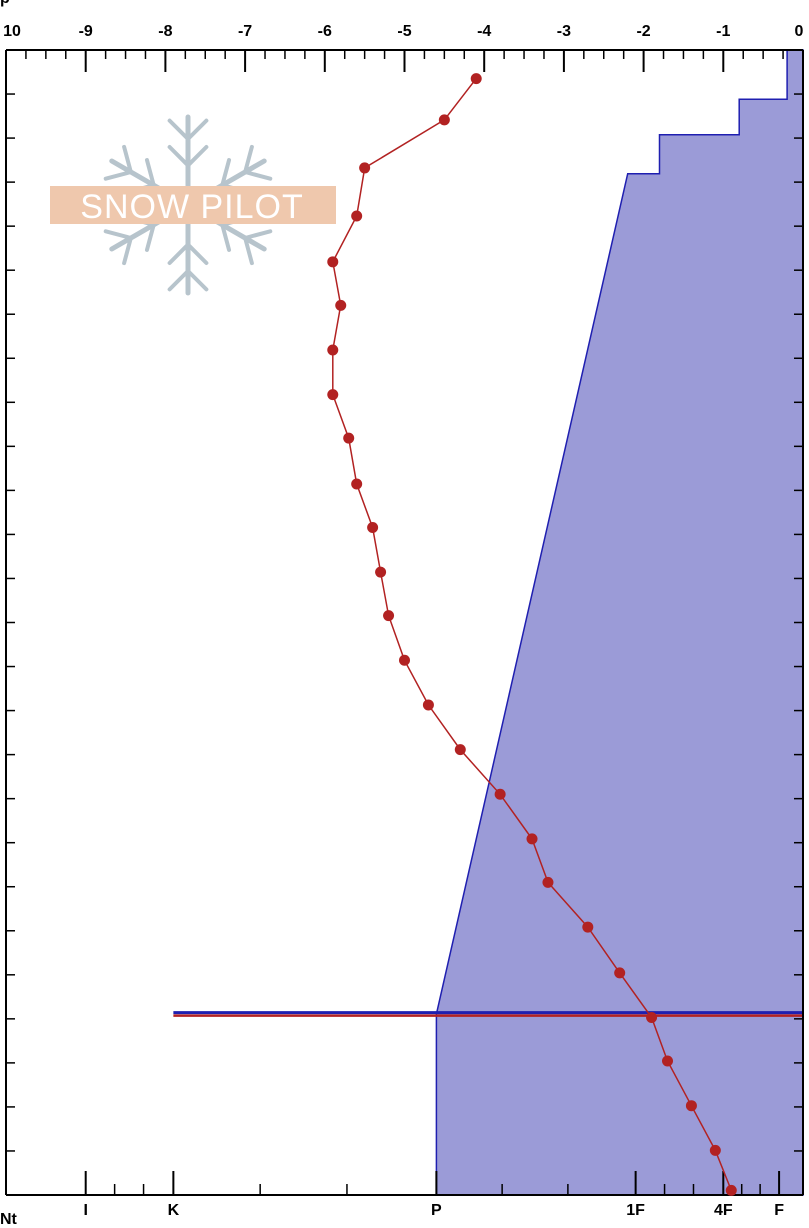 This screenshot has height=1228, width=809. I want to click on temp-tick-label: -7, so click(245, 31).